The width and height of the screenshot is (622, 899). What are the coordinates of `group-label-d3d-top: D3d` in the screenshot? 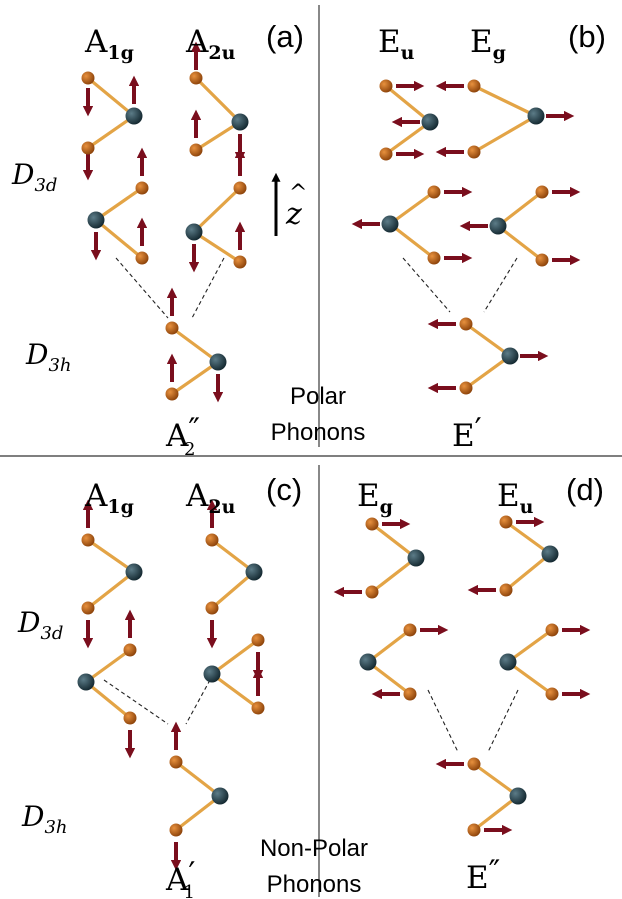 It's located at (34, 177).